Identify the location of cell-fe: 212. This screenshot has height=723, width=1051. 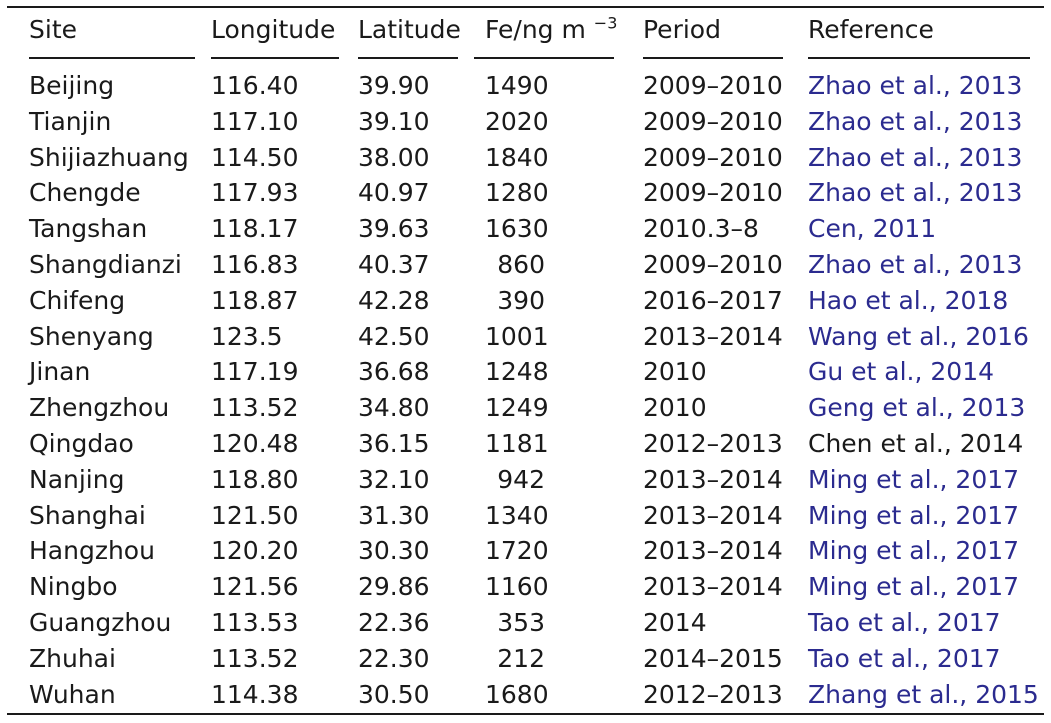
(521, 658).